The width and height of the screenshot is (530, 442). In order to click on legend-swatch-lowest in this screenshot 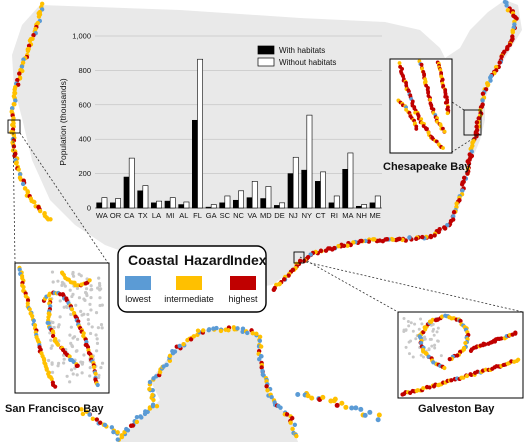, I will do `click(138, 283)`.